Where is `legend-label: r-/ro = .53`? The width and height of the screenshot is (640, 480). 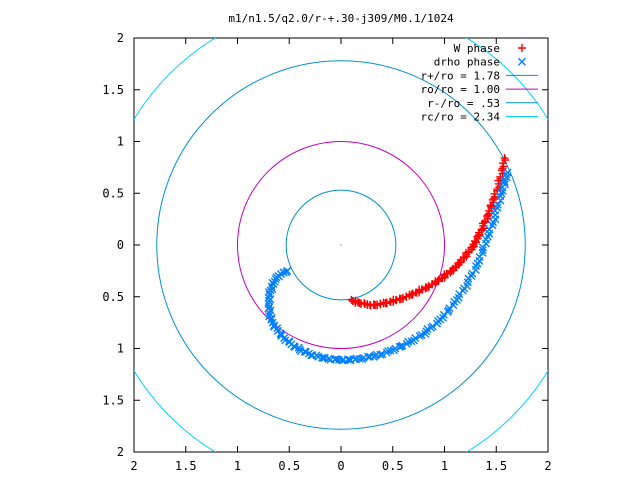 legend-label: r-/ro = .53 is located at coordinates (463, 103).